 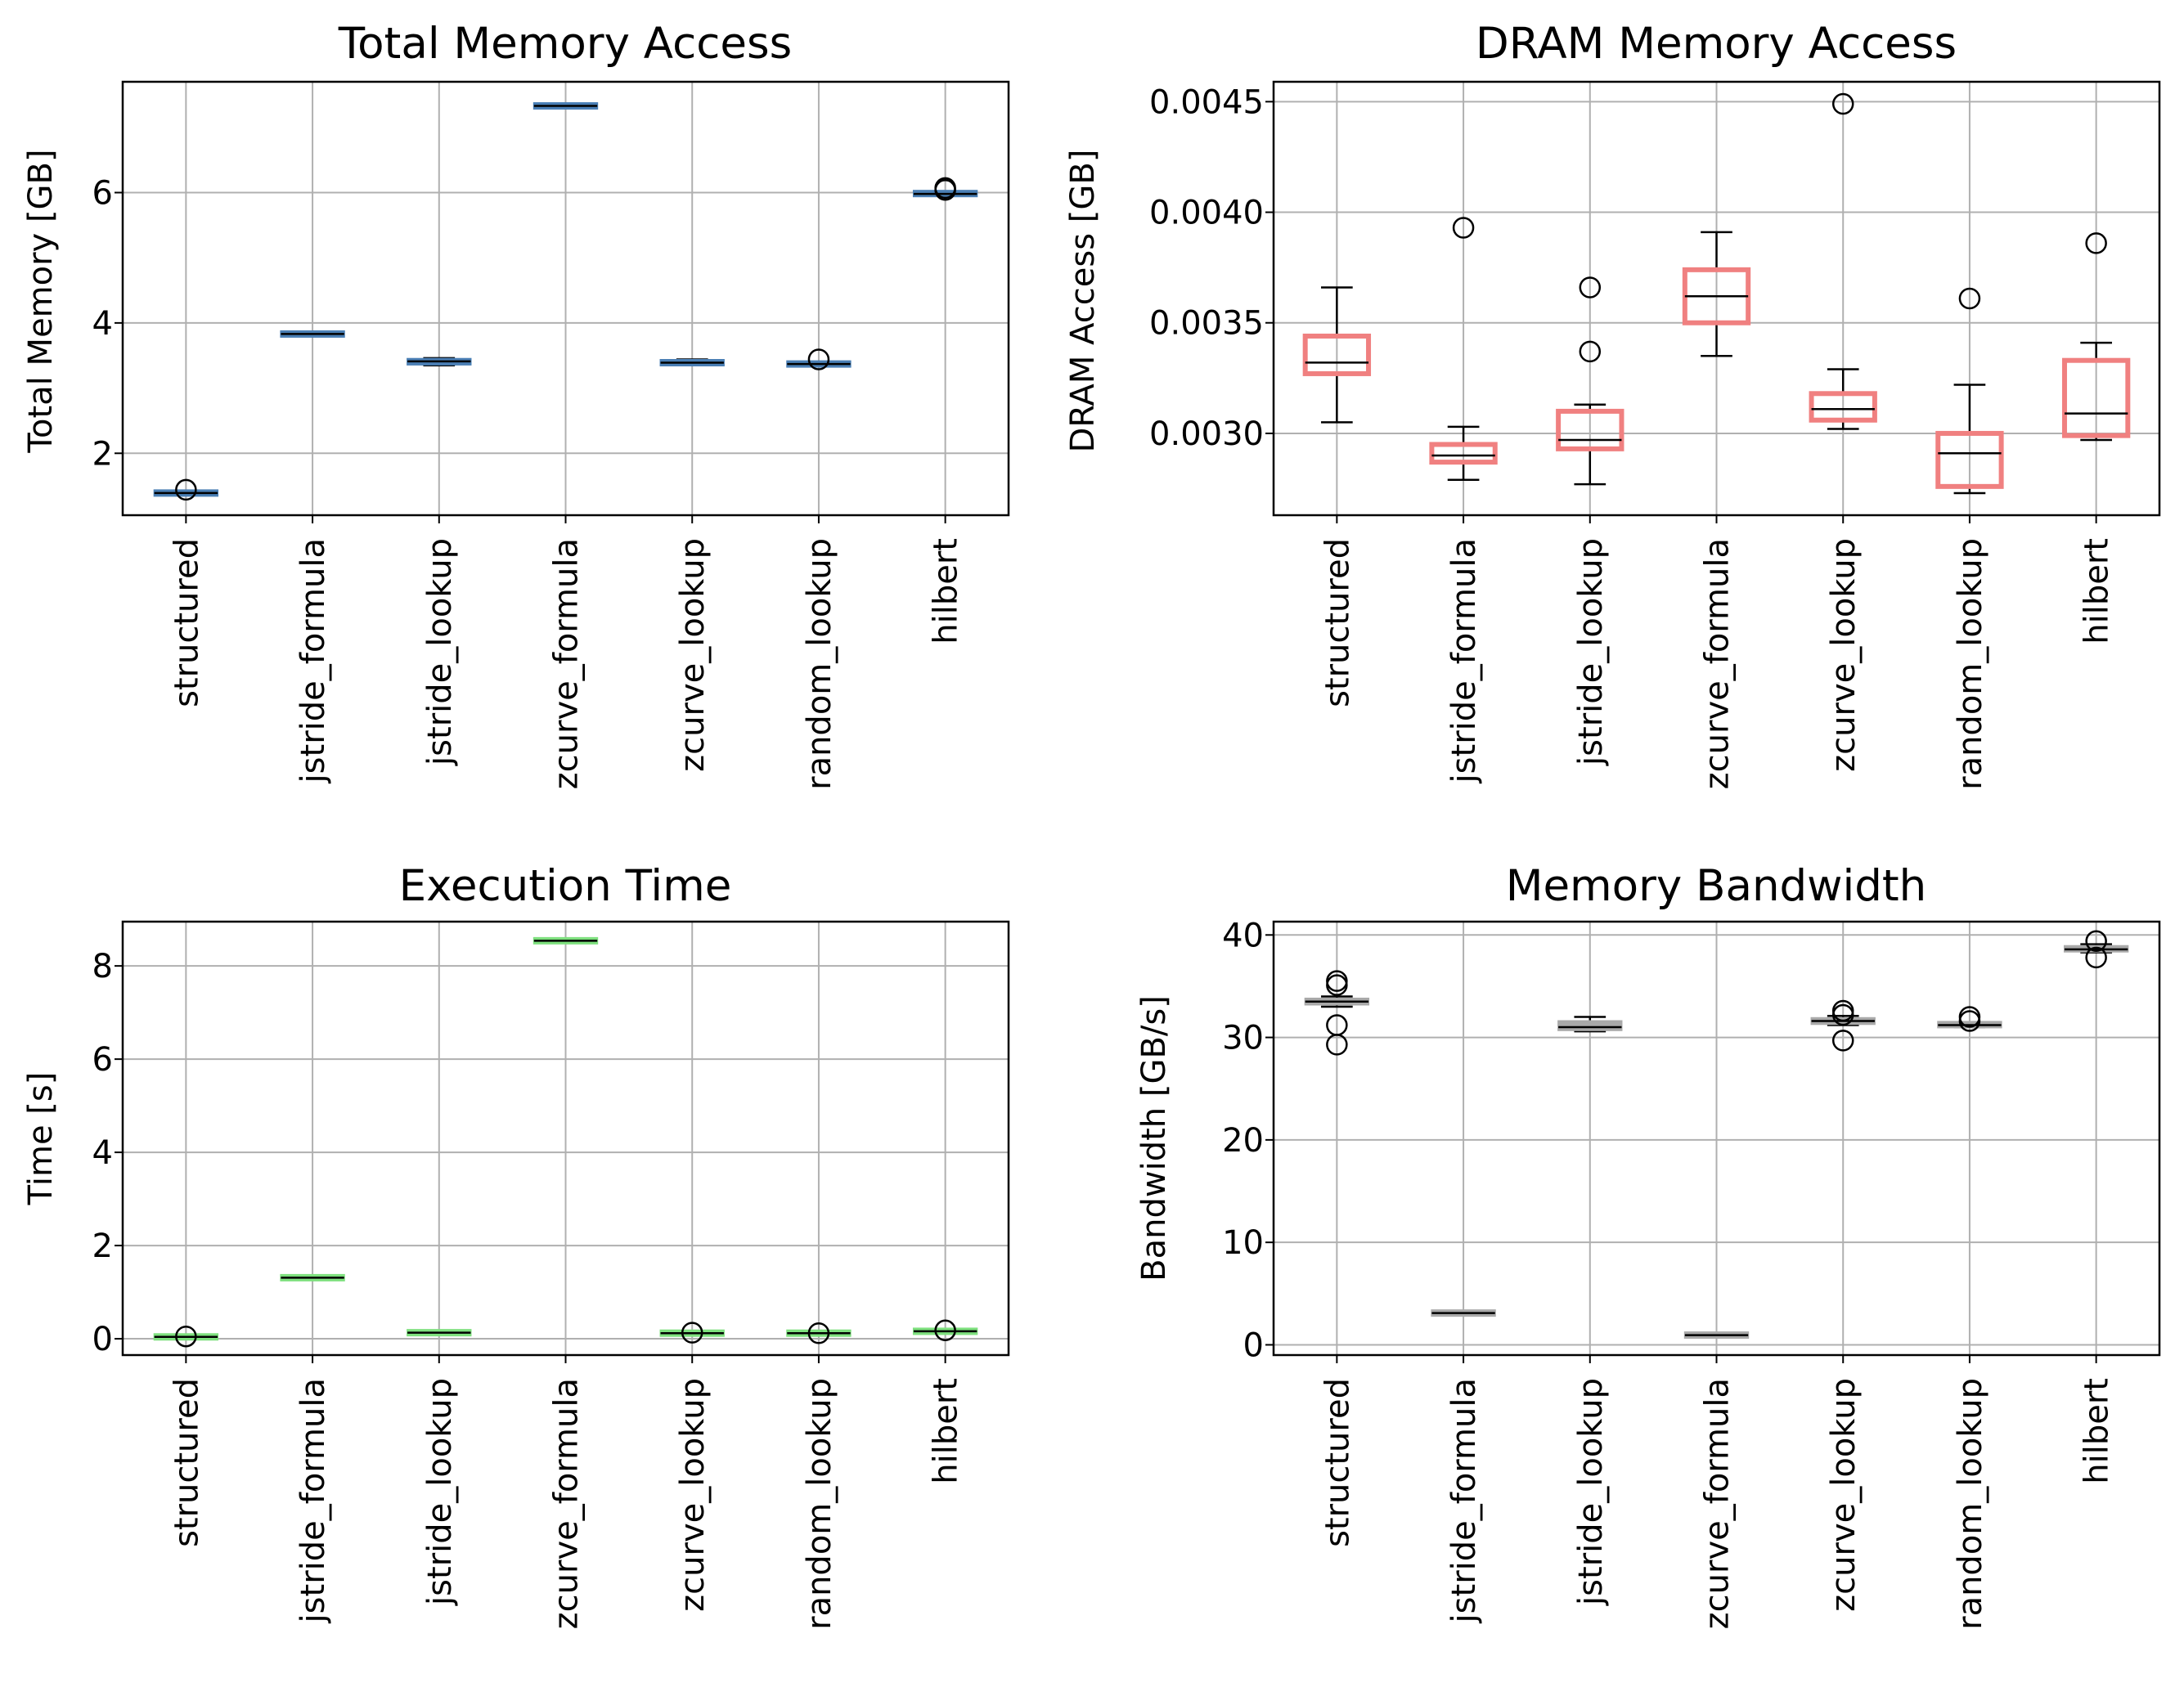 I want to click on y-tick-label: 40, so click(x=1243, y=935).